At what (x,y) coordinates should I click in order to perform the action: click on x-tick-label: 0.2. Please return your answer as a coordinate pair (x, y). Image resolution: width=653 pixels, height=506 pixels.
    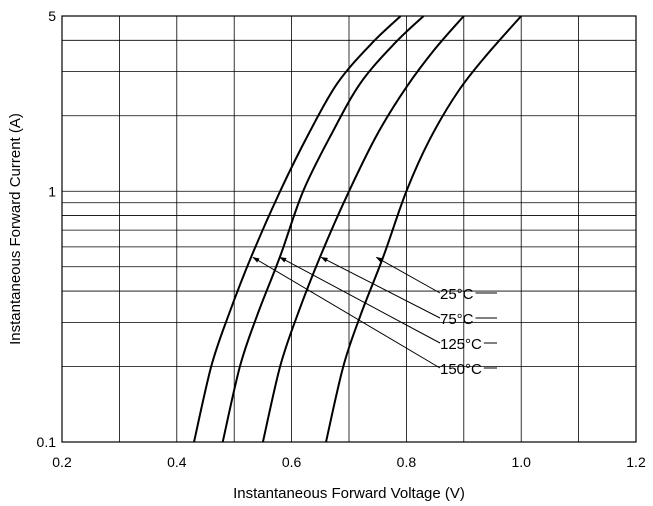
    Looking at the image, I should click on (62, 462).